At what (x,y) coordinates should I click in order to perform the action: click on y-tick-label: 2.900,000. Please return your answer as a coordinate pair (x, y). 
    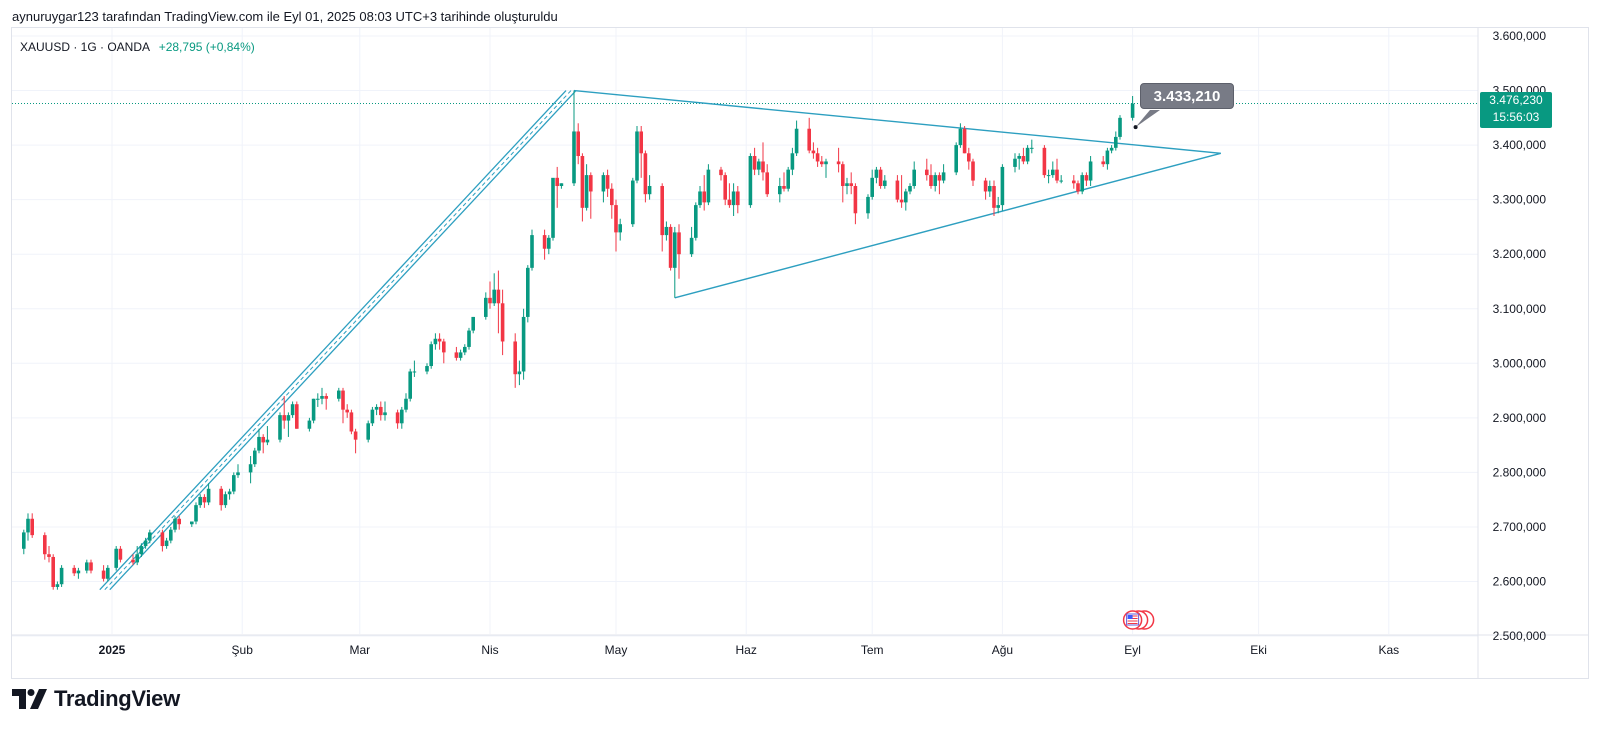
    Looking at the image, I should click on (1520, 418).